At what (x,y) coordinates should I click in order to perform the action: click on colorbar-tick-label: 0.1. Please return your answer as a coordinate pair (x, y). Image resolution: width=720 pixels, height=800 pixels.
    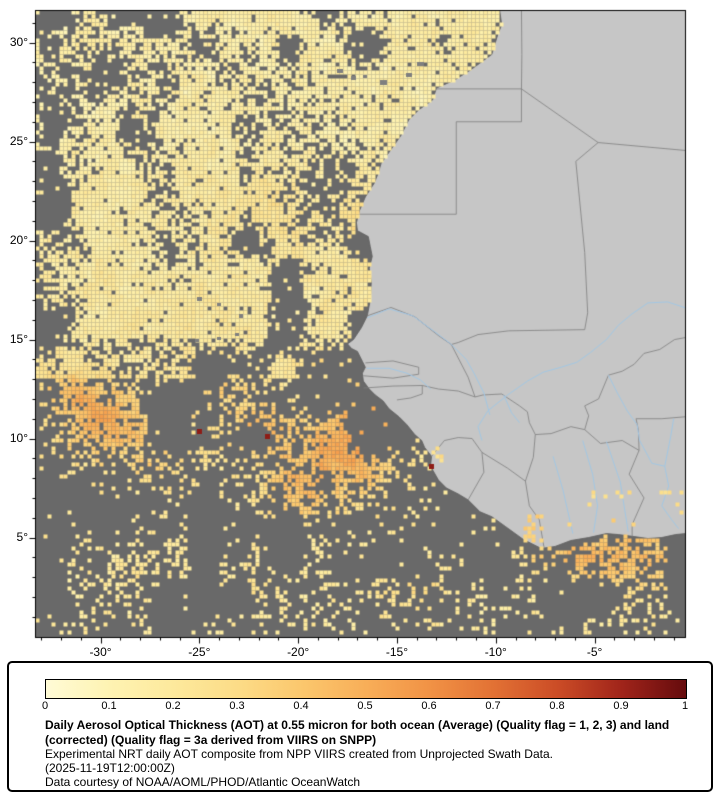
    Looking at the image, I should click on (109, 706).